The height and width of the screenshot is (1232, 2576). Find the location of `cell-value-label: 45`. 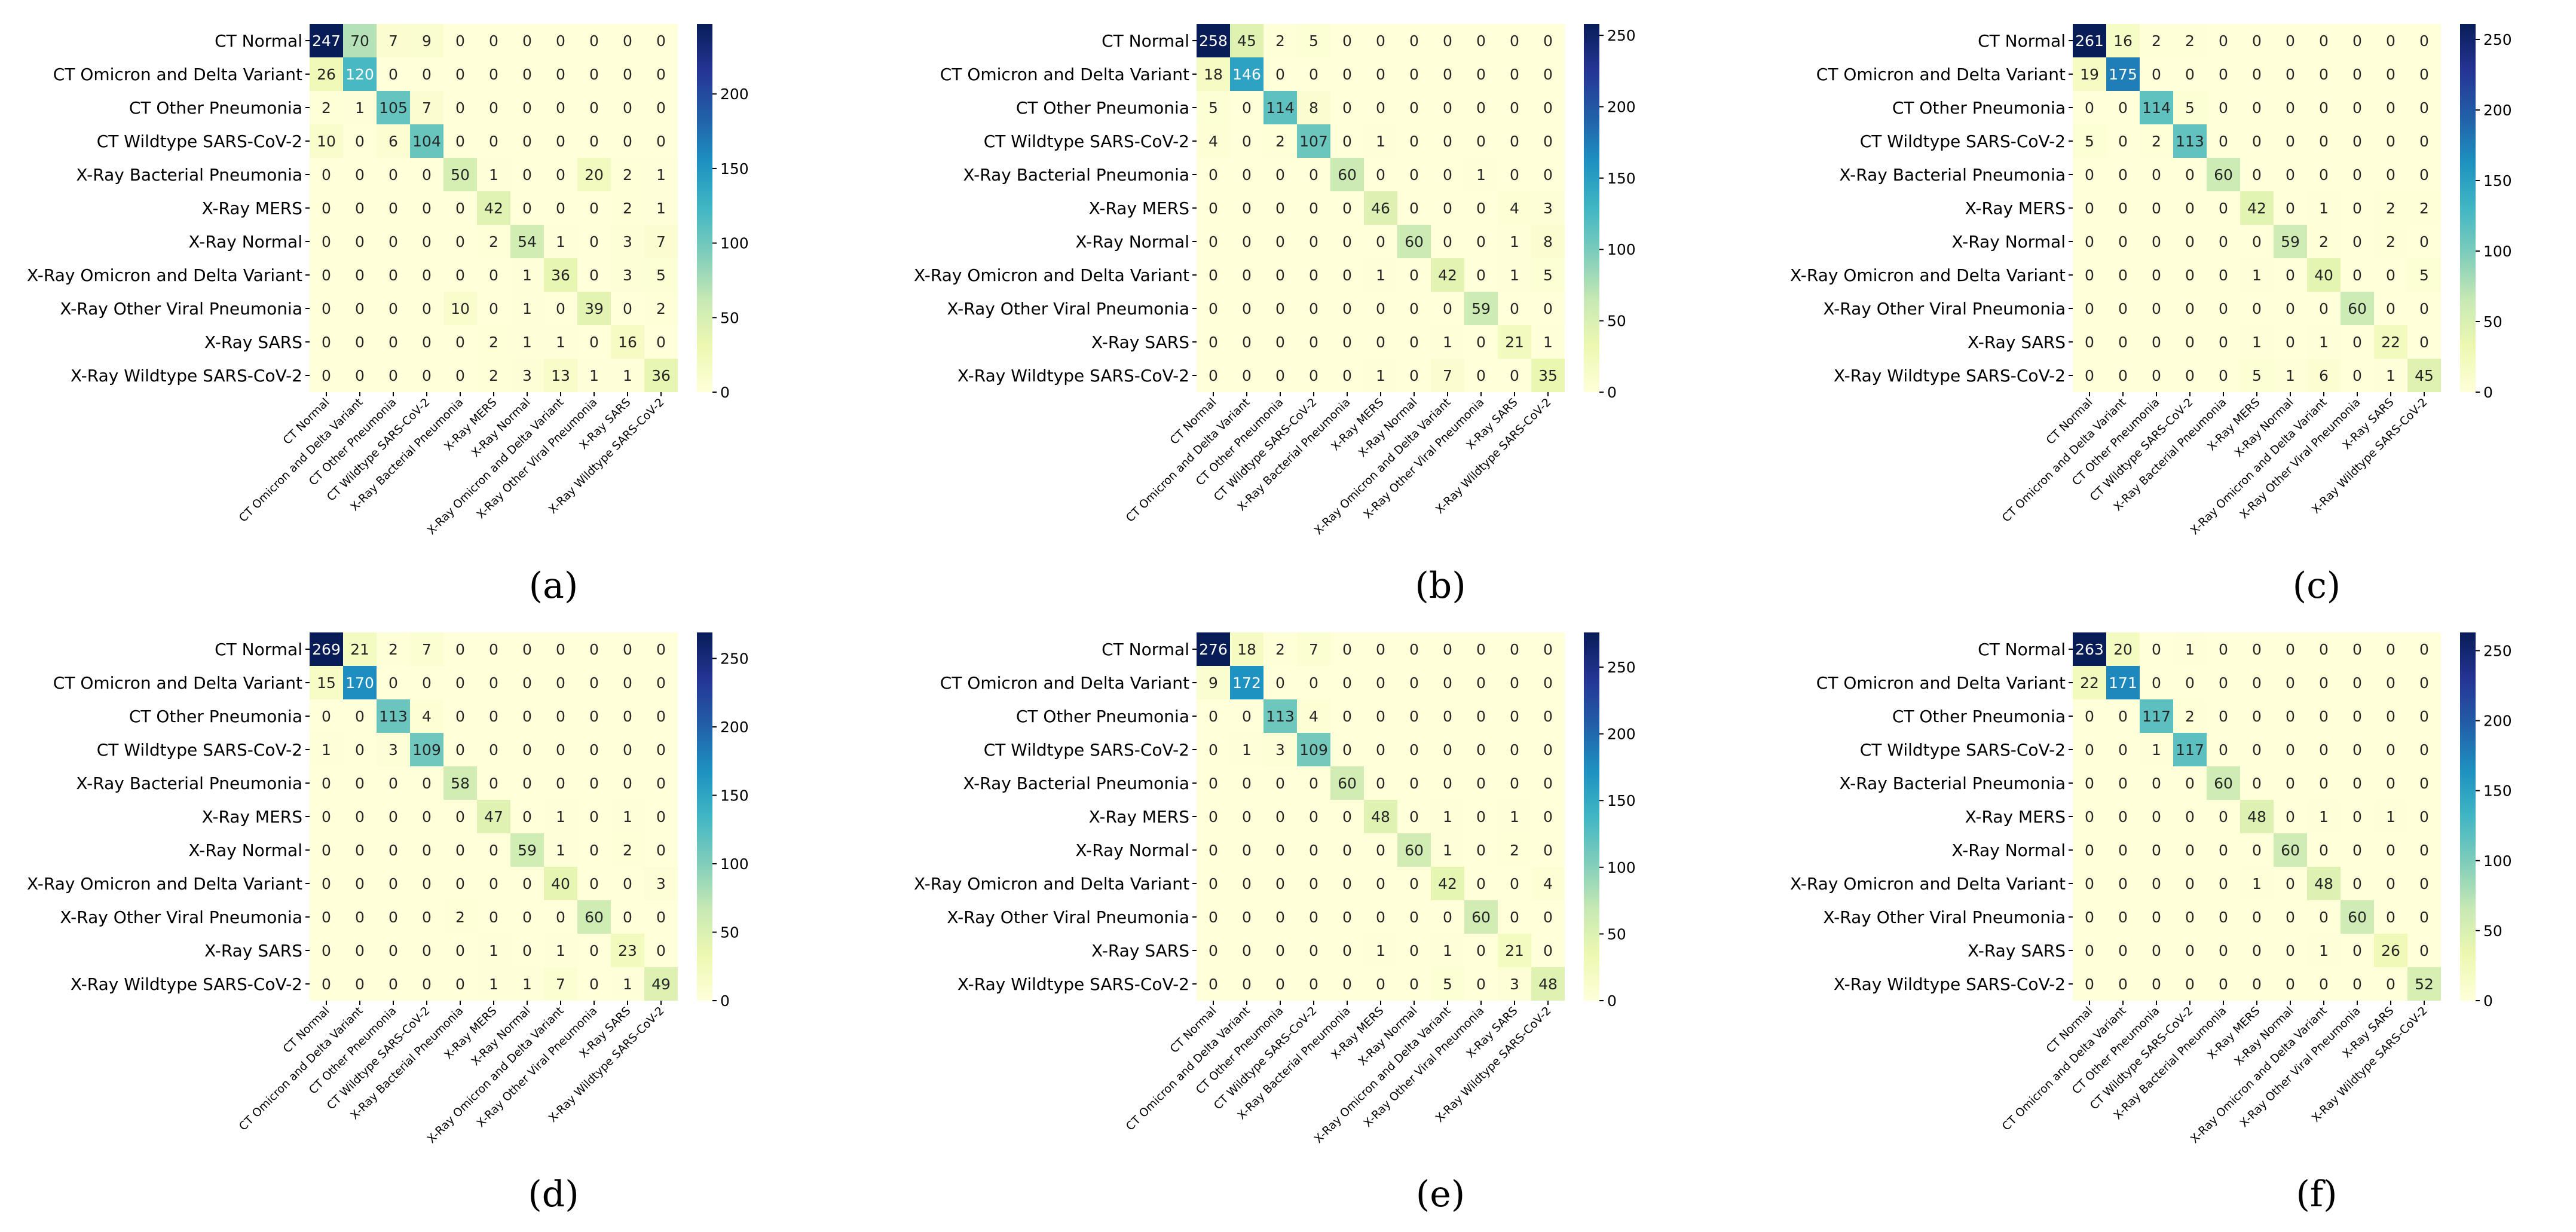

cell-value-label: 45 is located at coordinates (2424, 375).